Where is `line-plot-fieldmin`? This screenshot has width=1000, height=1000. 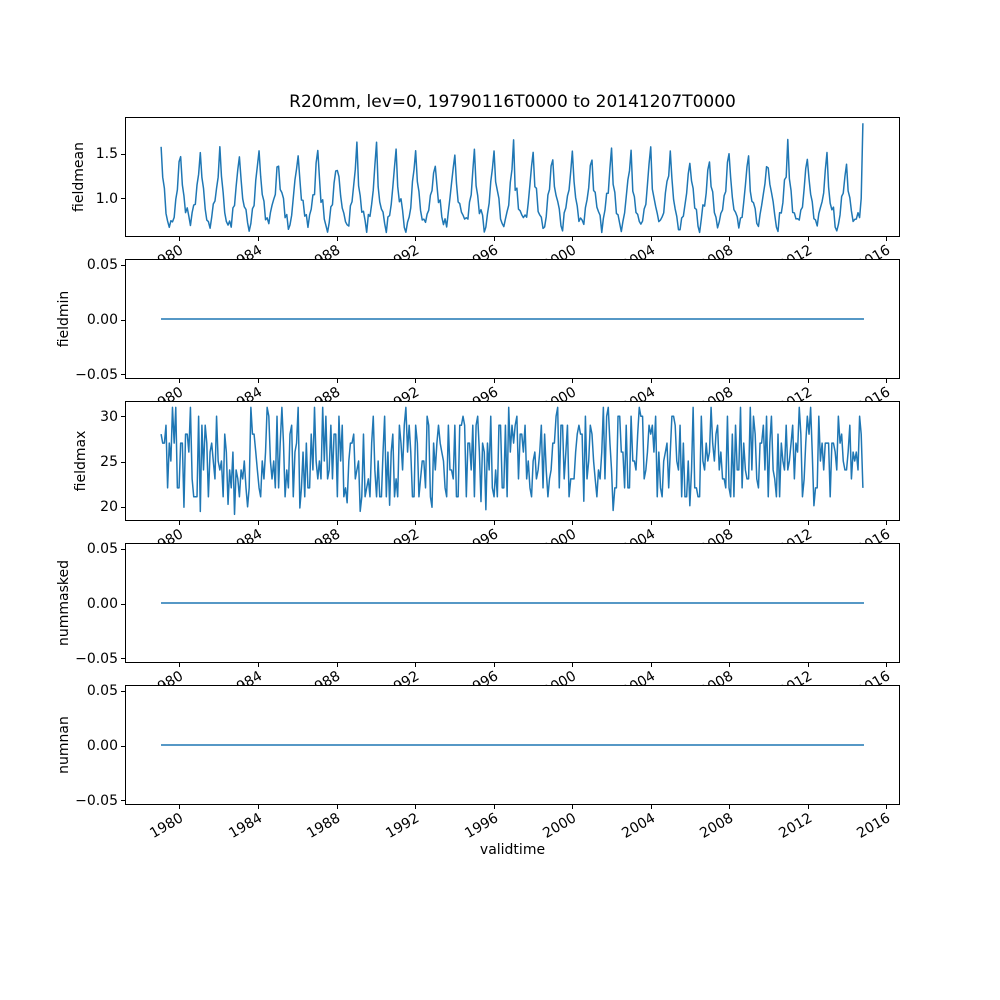
line-plot-fieldmin is located at coordinates (512, 319).